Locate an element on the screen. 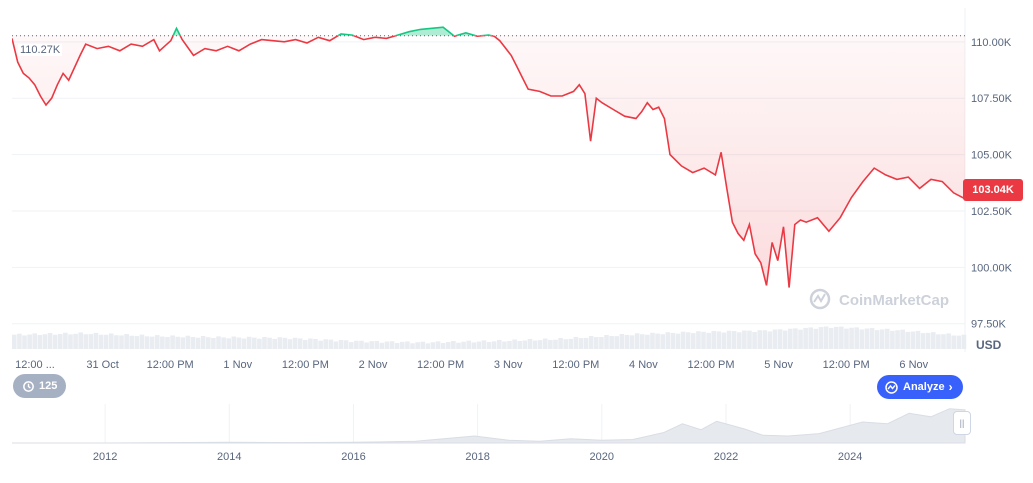 This screenshot has height=483, width=1033. range-drag-handle-icon: || is located at coordinates (962, 423).